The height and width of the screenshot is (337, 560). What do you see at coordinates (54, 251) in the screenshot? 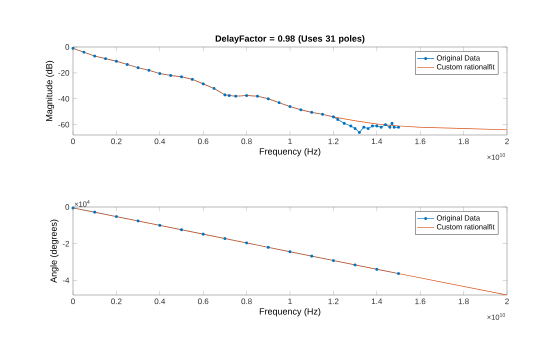
I see `y-axis-title: Angle (degrees)` at bounding box center [54, 251].